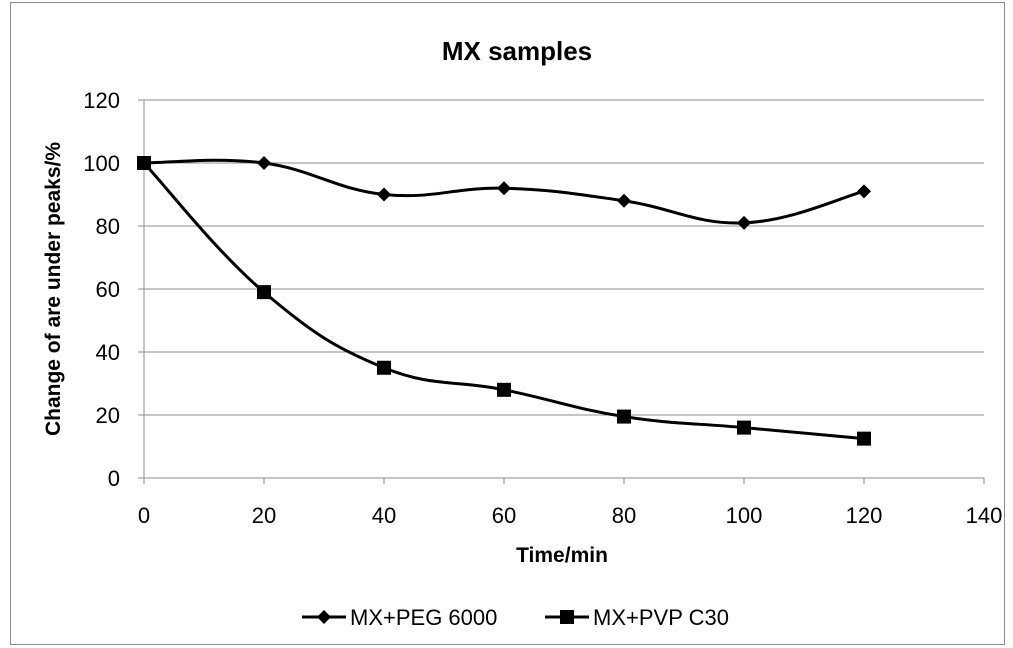  Describe the element at coordinates (562, 555) in the screenshot. I see `x-axis-title: Time/min` at that location.